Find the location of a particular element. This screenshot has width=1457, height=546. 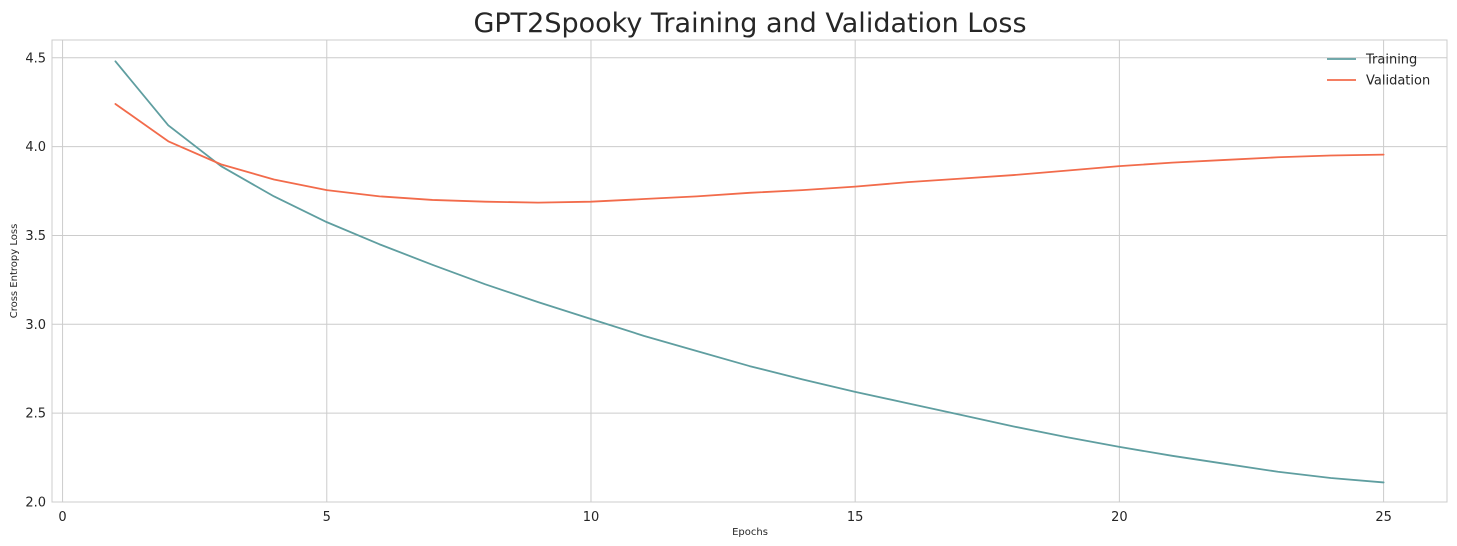

x-tick-label: 10 is located at coordinates (591, 517).